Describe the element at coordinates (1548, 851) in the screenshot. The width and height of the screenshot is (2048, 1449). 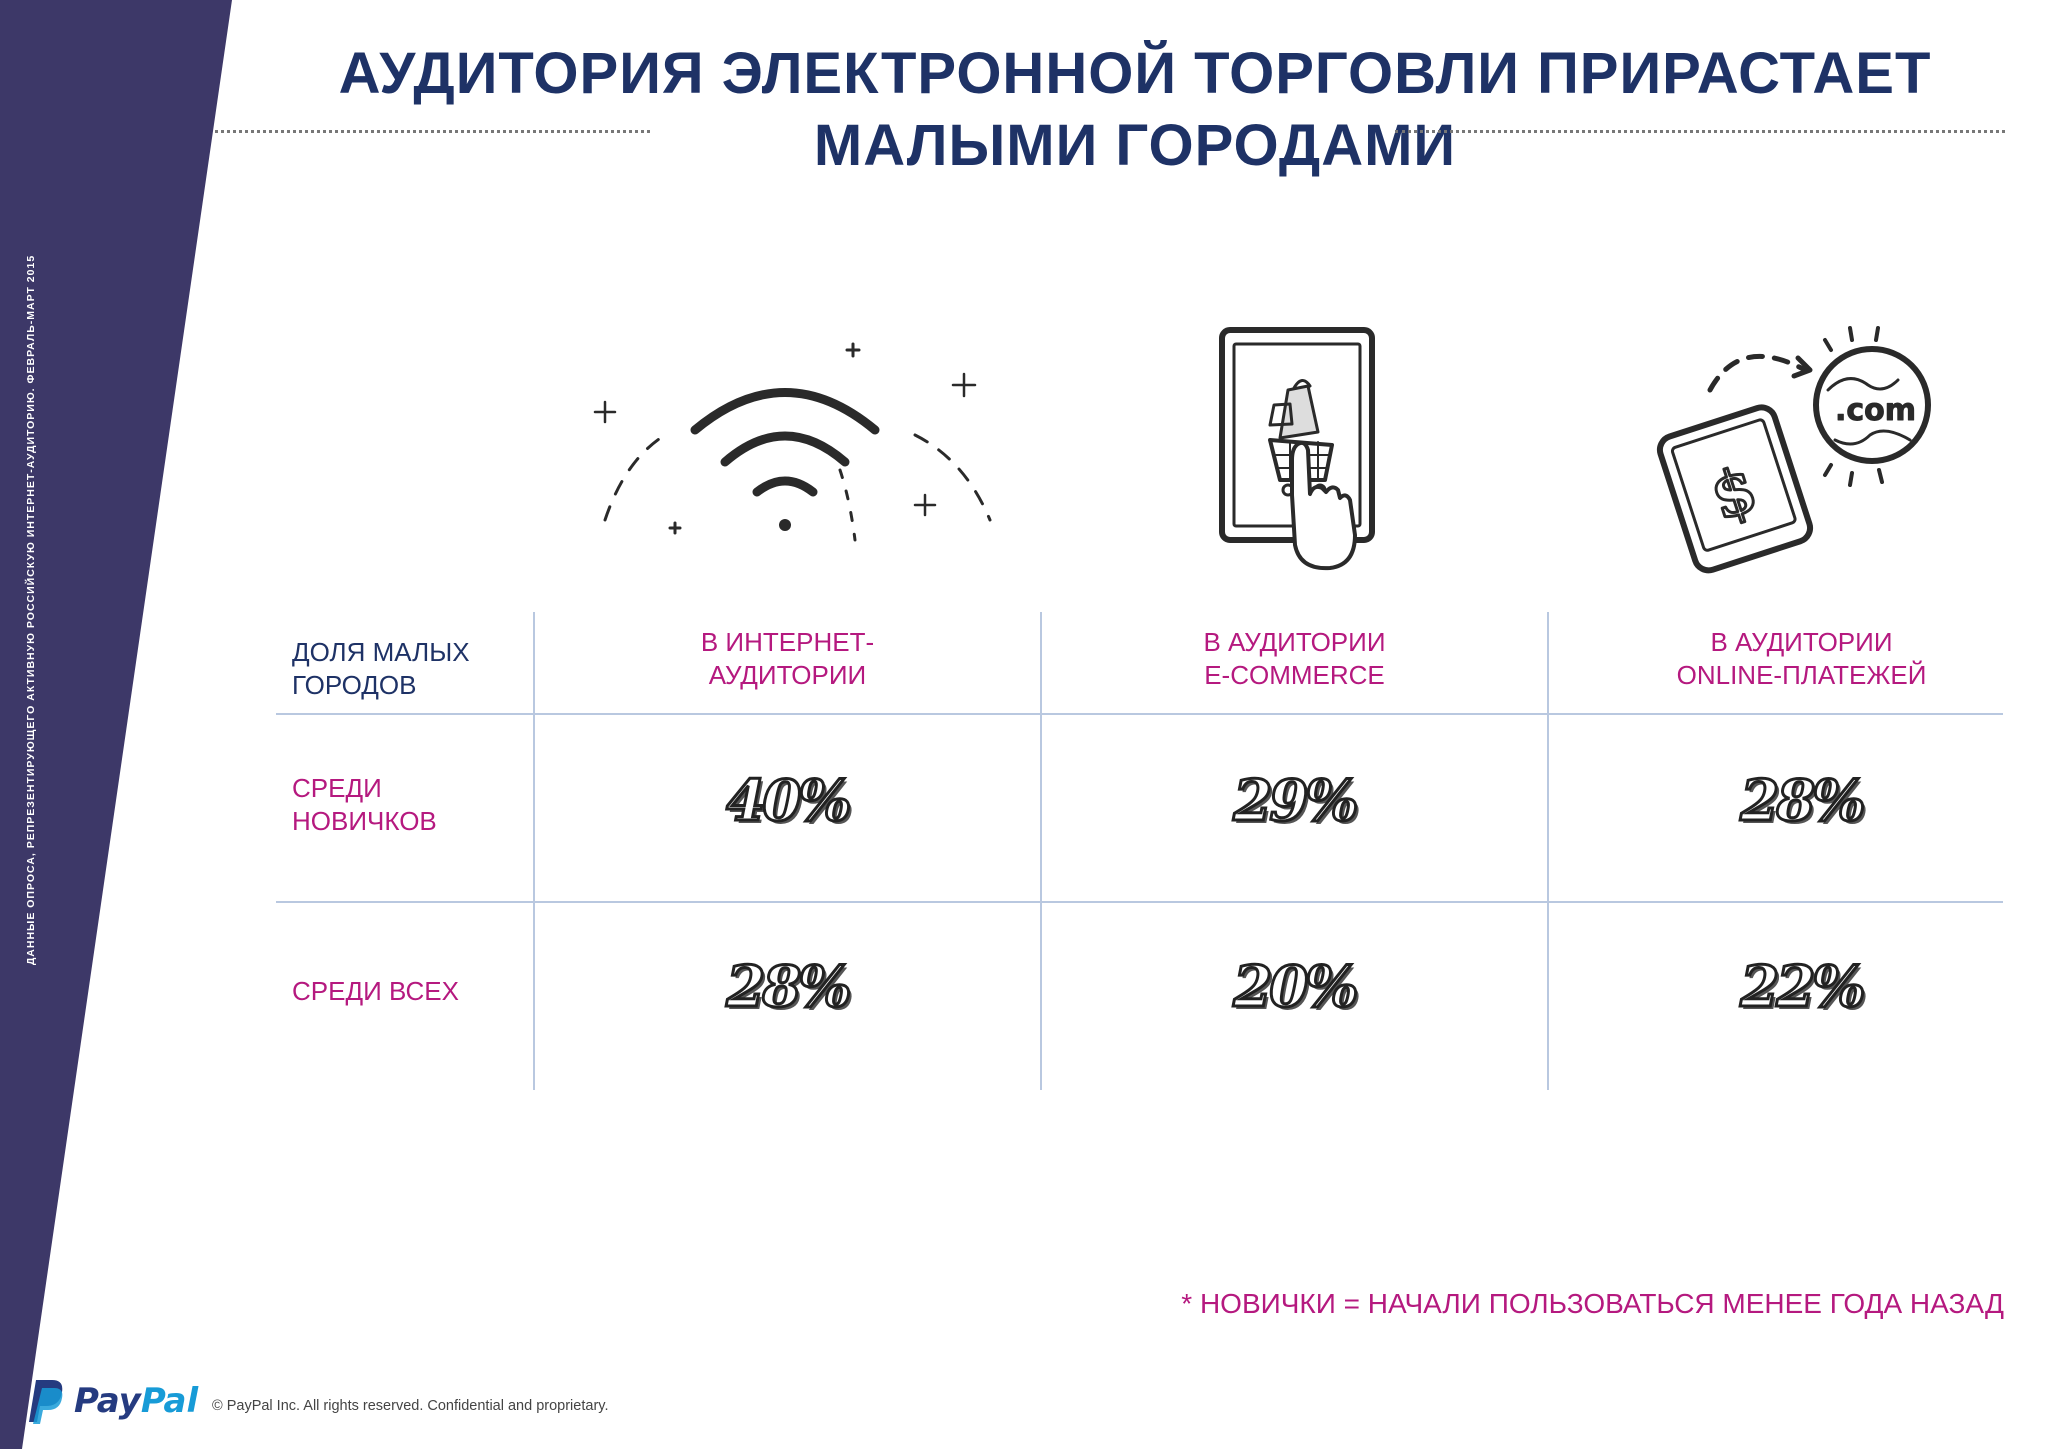
I see `grid-line-v3` at that location.